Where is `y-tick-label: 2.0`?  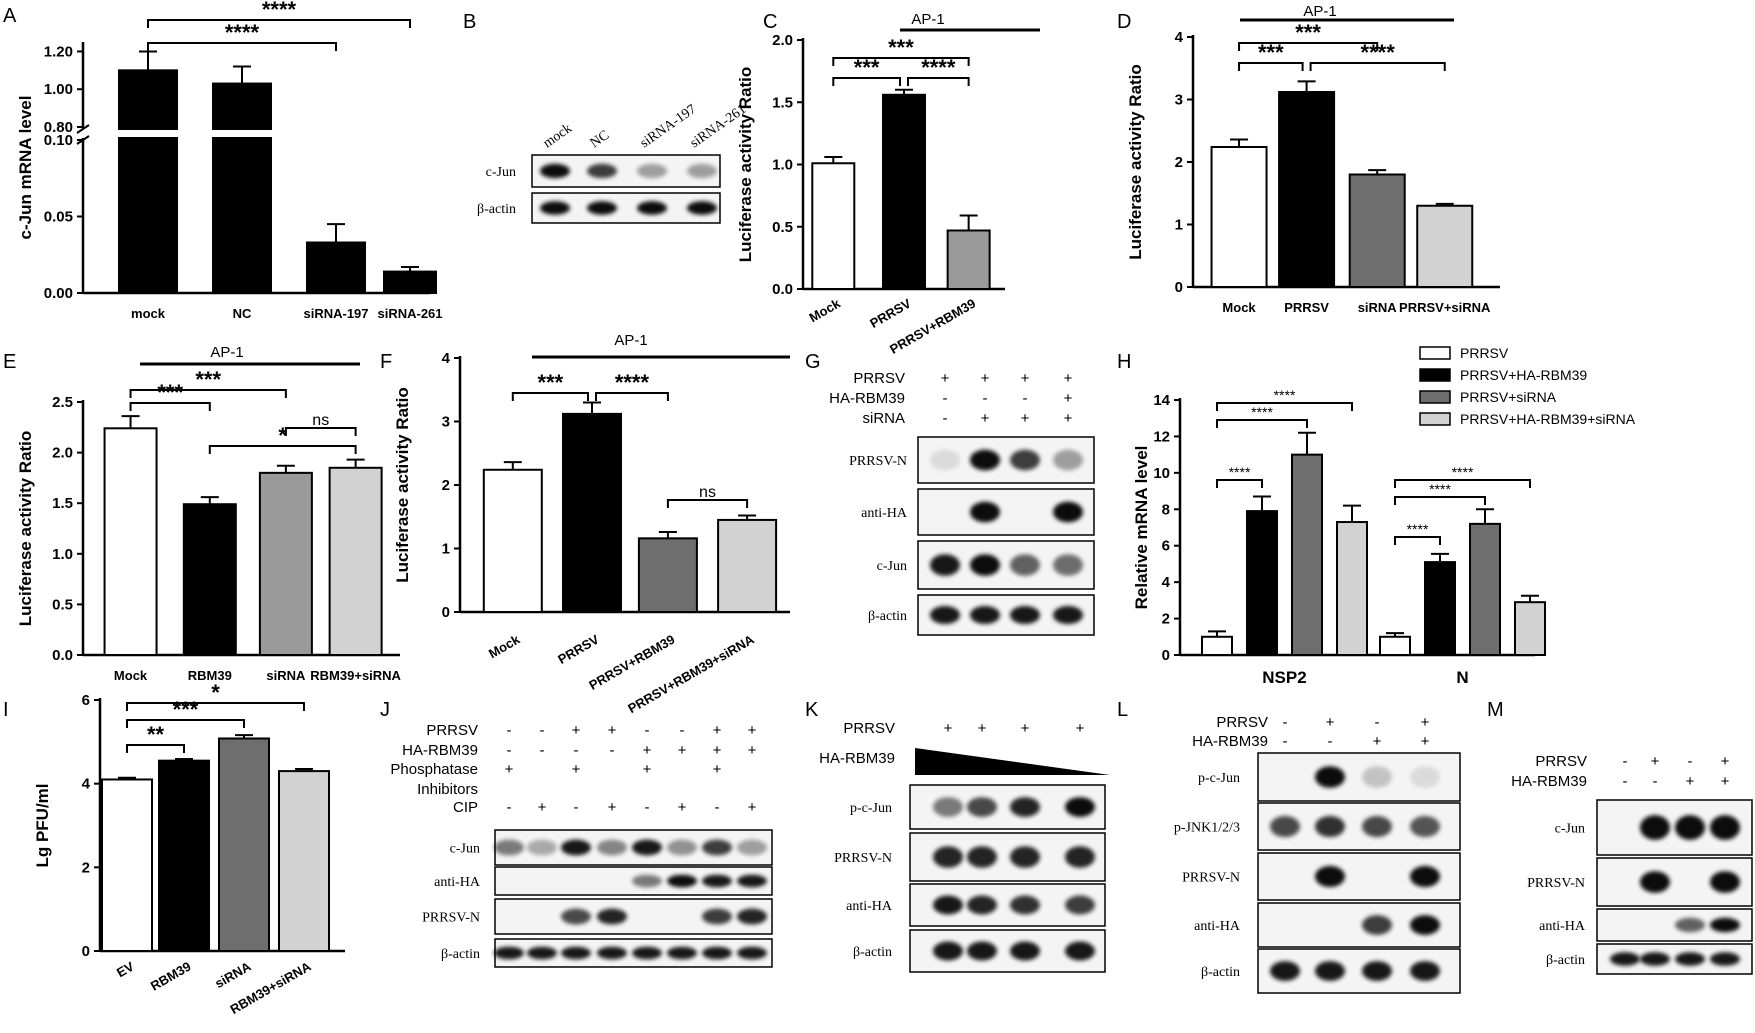
y-tick-label: 2.0 is located at coordinates (62, 453).